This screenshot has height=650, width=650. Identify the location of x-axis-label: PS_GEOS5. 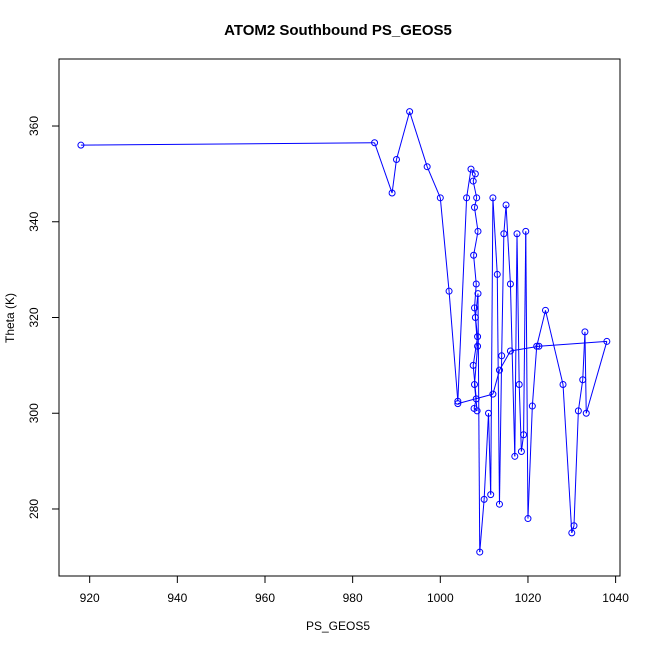
(338, 626).